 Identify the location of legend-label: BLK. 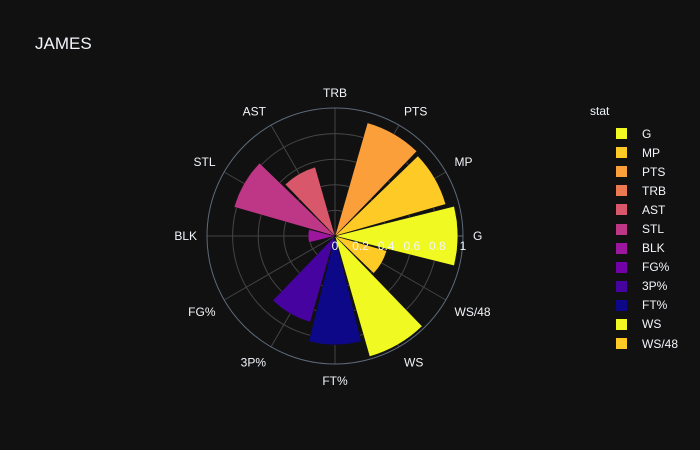
(653, 248).